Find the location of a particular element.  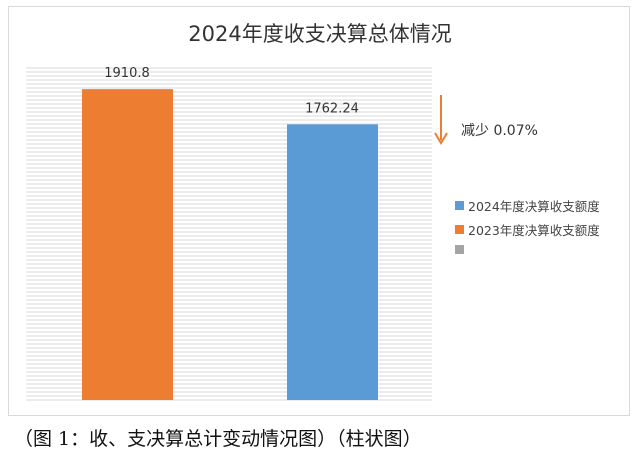

decrease-annotation: 减少 0.07% is located at coordinates (499, 131).